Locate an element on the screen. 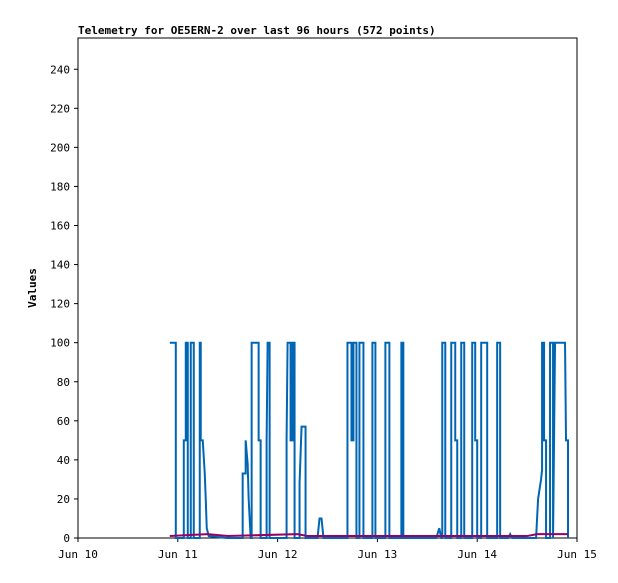  y-tick-label: 100 is located at coordinates (60, 343).